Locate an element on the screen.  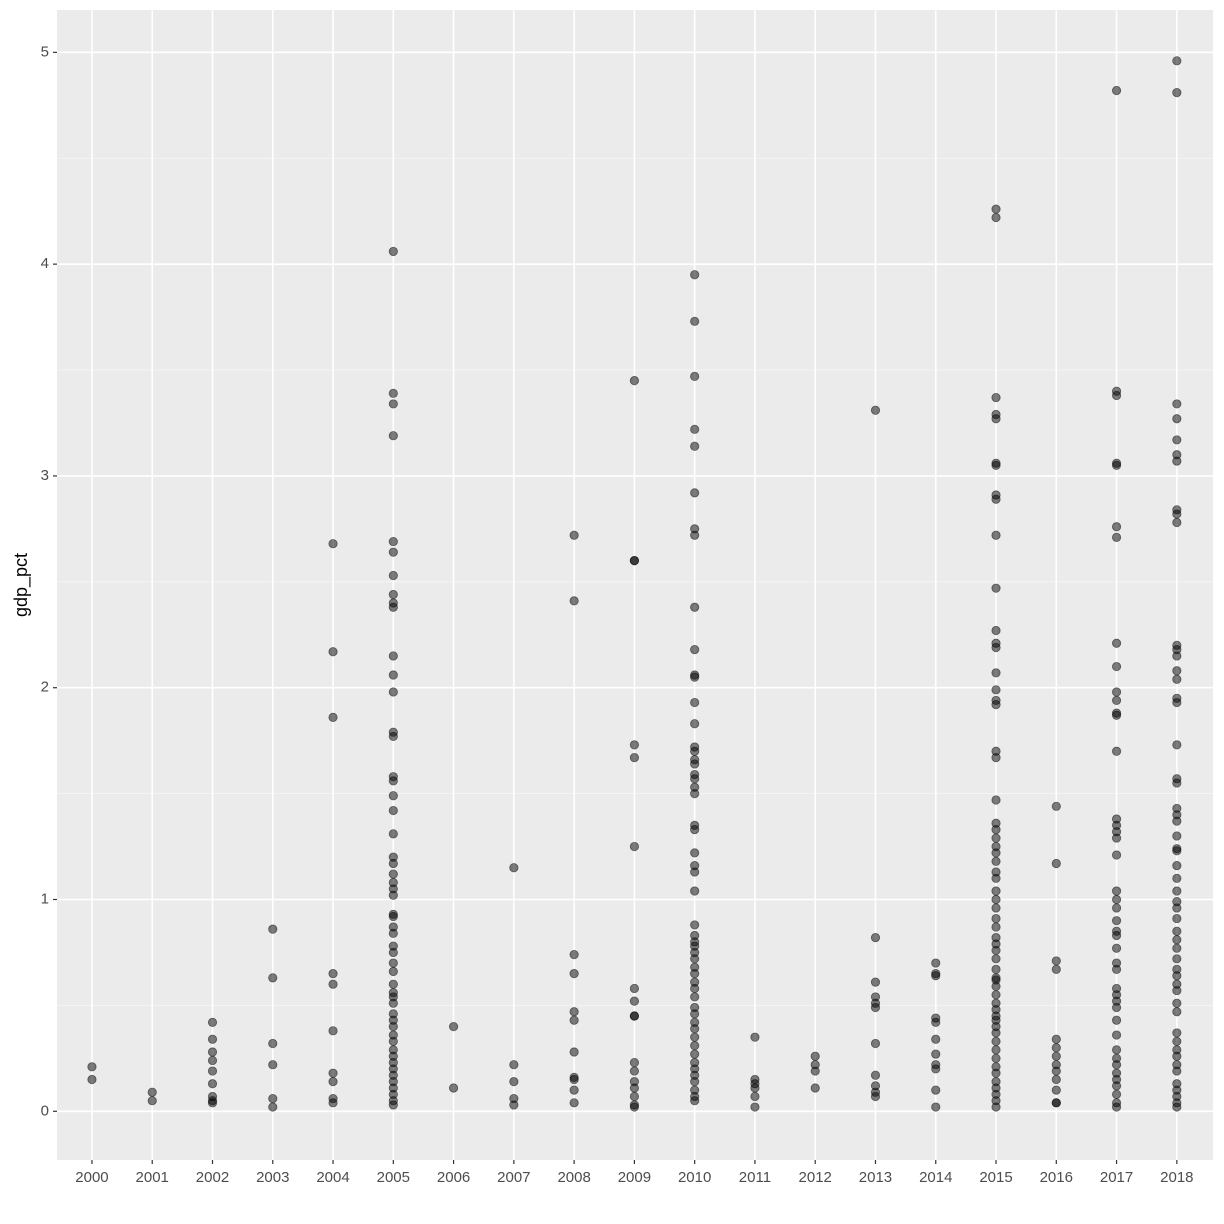
y-axis-title: gdp_pct is located at coordinates (21, 585).